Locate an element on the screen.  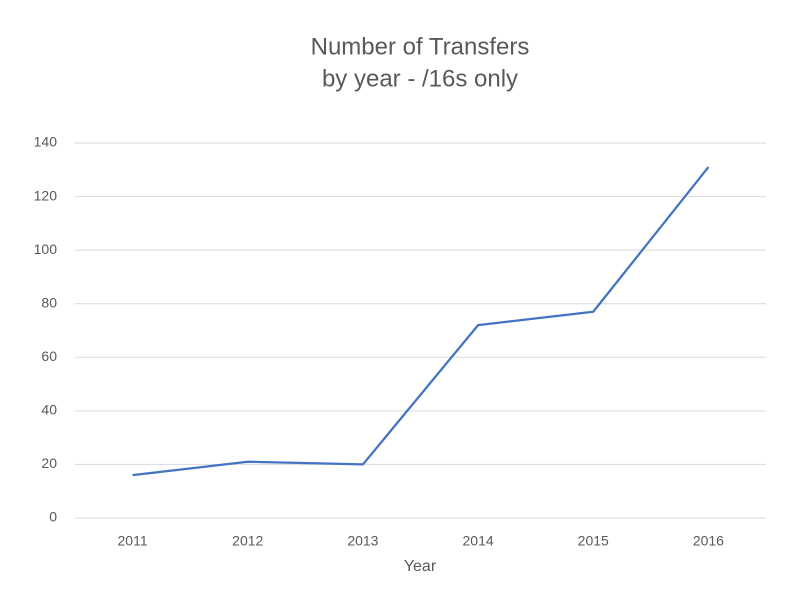
x-tick-label: 2011 is located at coordinates (133, 541).